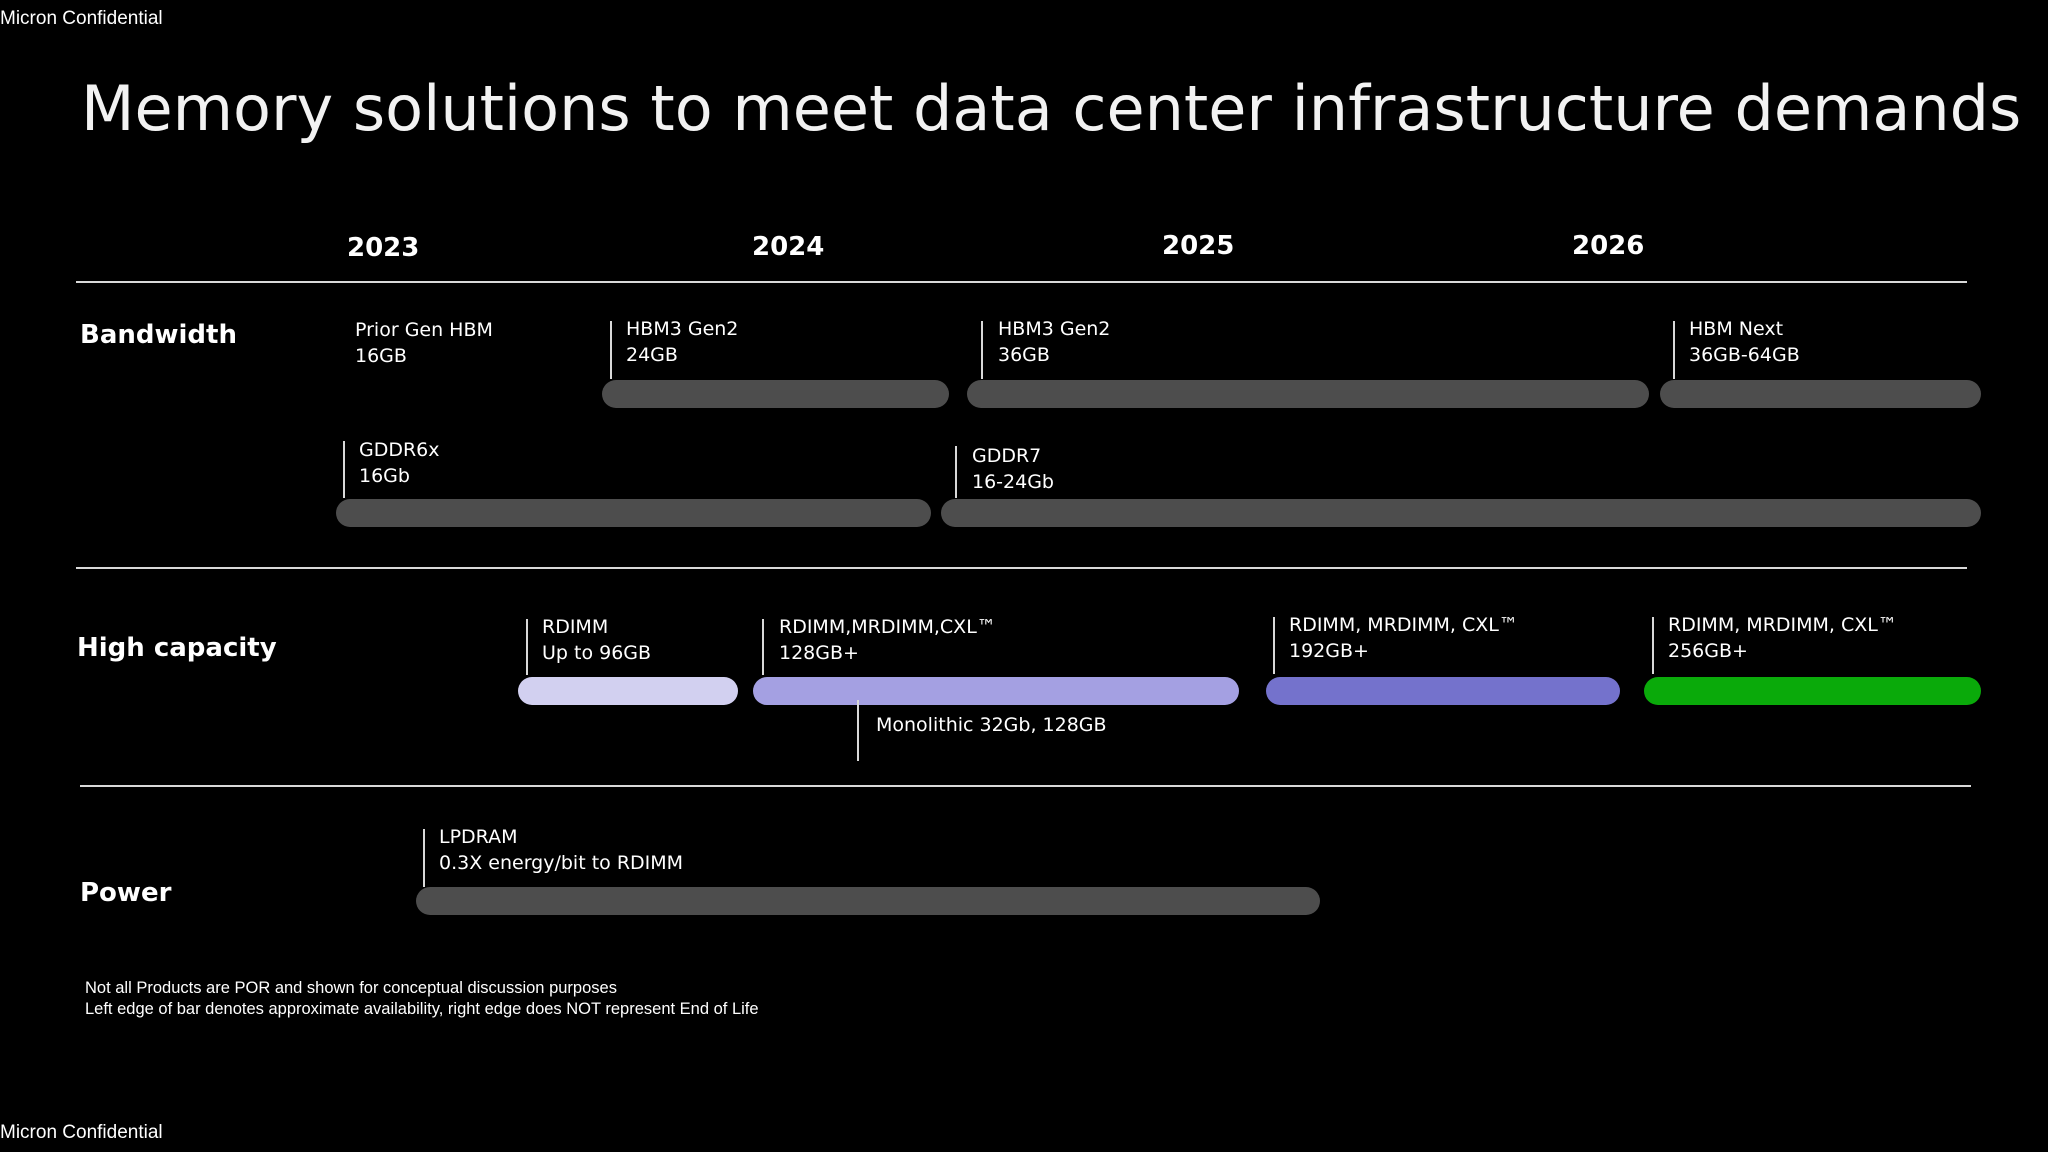 The width and height of the screenshot is (2048, 1152). Describe the element at coordinates (991, 725) in the screenshot. I see `label-monolithic: Monolithic 32Gb, 128GB` at that location.